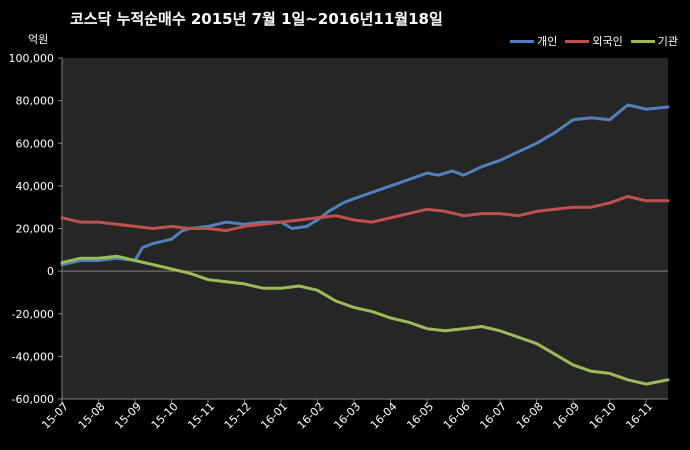 Image resolution: width=690 pixels, height=450 pixels. Describe the element at coordinates (420, 416) in the screenshot. I see `x-tick-label: 16-05` at that location.